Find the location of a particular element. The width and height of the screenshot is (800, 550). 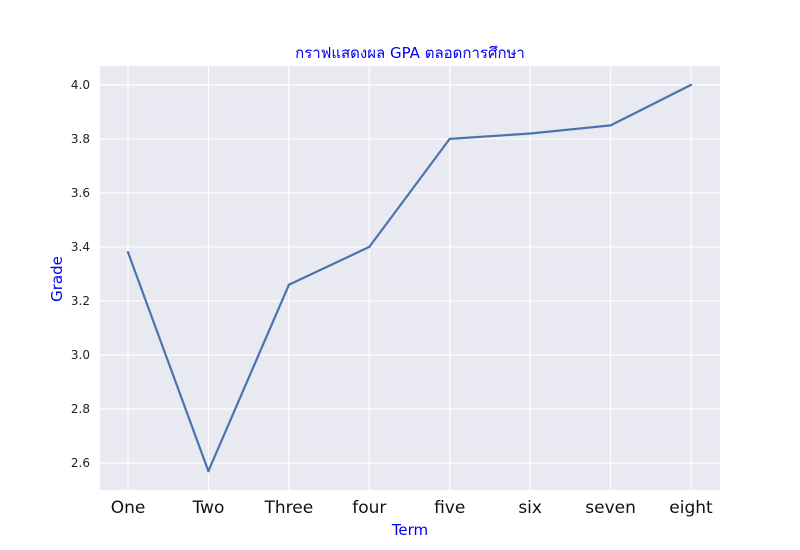

chart-title: กราฟแสดงผล GPA ตลอดการศึกษา is located at coordinates (410, 53).